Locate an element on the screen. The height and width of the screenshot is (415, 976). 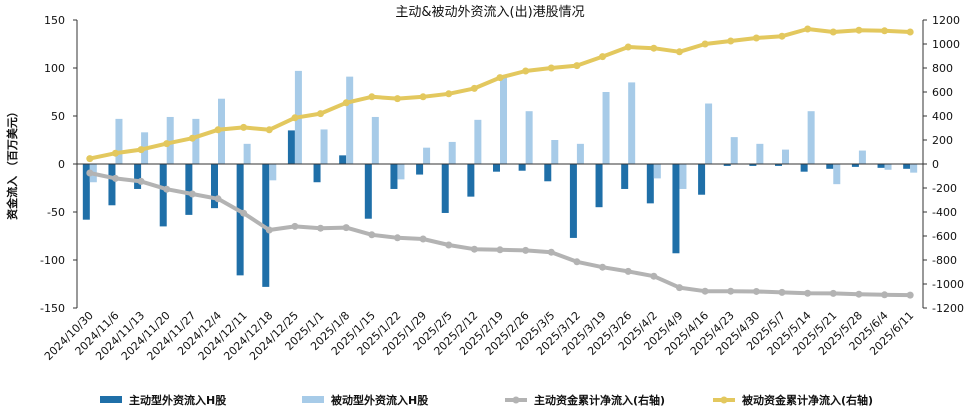
right-tick-label: 1200 is located at coordinates (946, 20).